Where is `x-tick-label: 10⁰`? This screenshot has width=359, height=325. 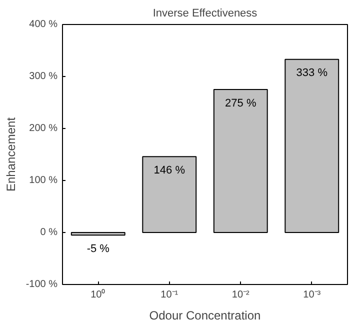 x-tick-label: 10⁰ is located at coordinates (98, 294).